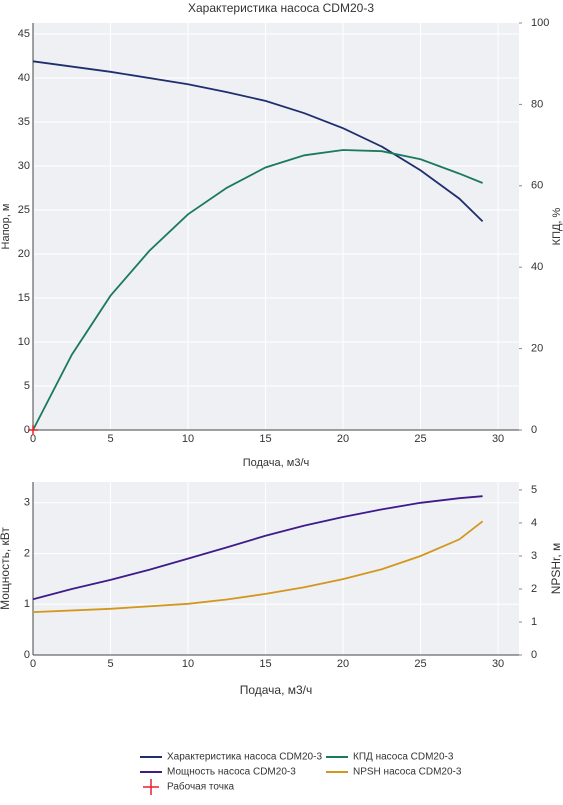 The height and width of the screenshot is (805, 563). What do you see at coordinates (407, 772) in the screenshot?
I see `legend-label: NPSH насоса CDM20-3` at bounding box center [407, 772].